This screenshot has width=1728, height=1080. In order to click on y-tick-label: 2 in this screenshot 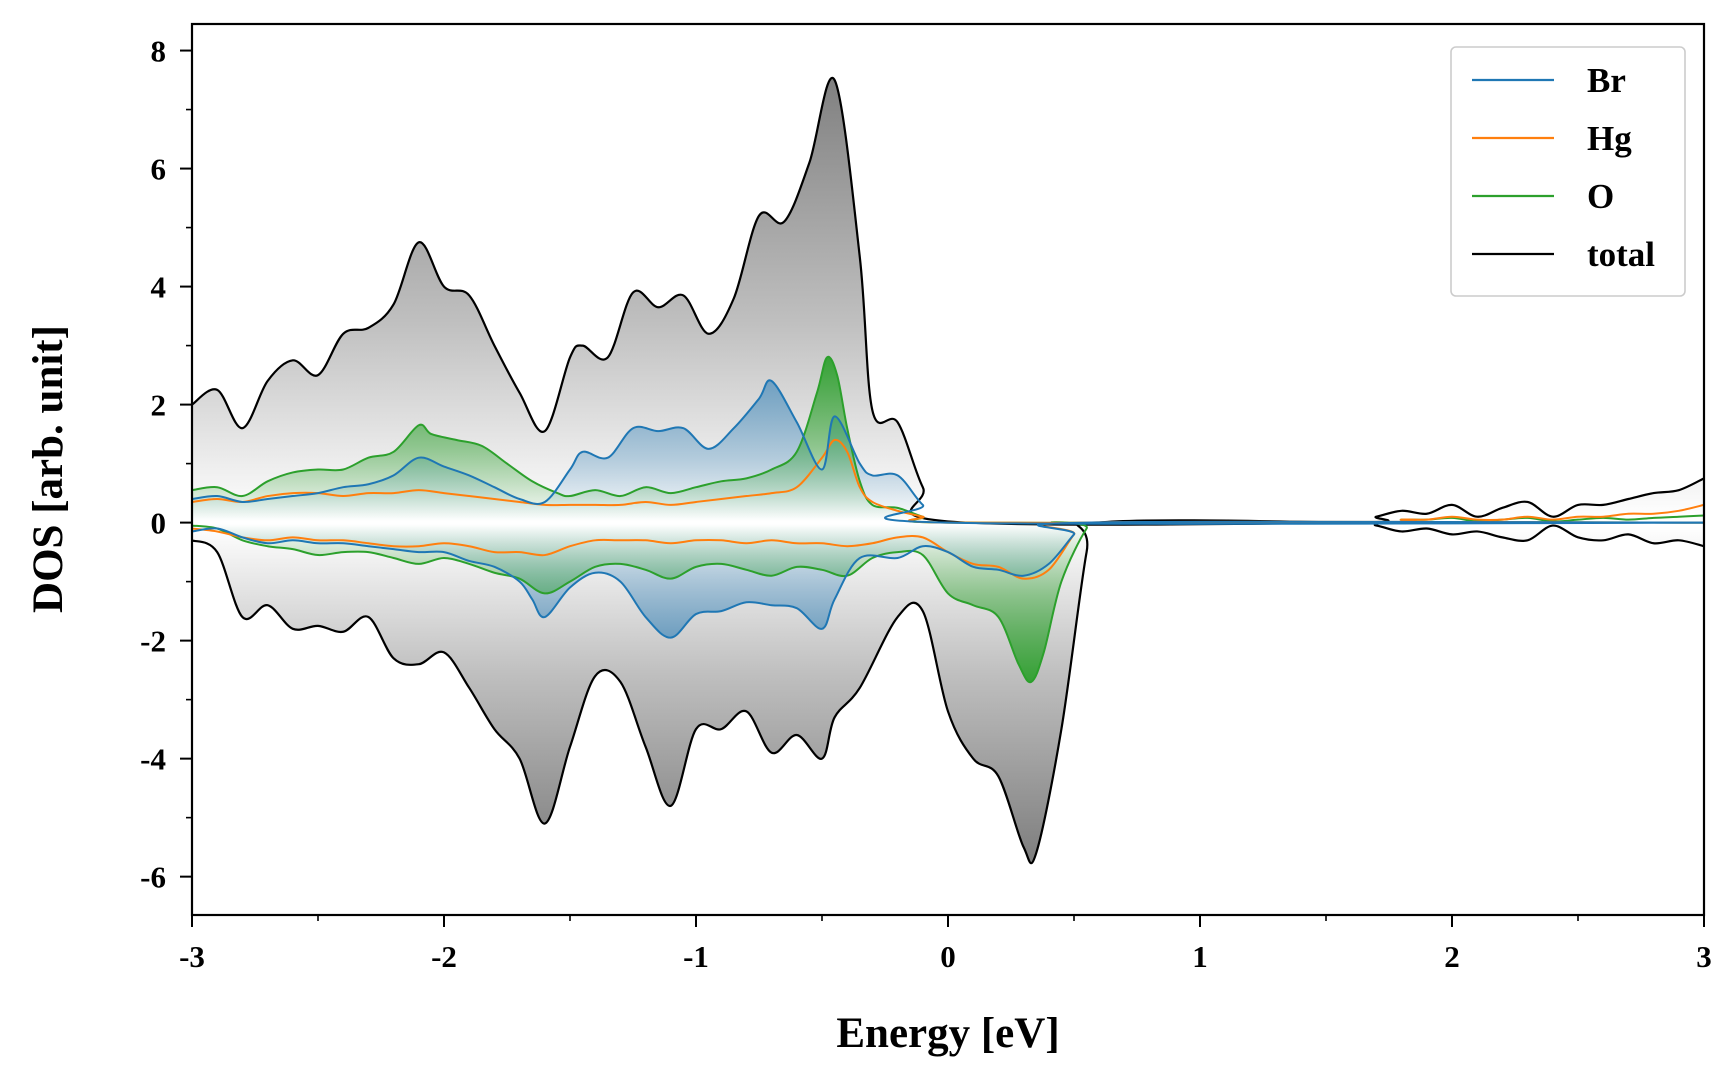, I will do `click(159, 405)`.